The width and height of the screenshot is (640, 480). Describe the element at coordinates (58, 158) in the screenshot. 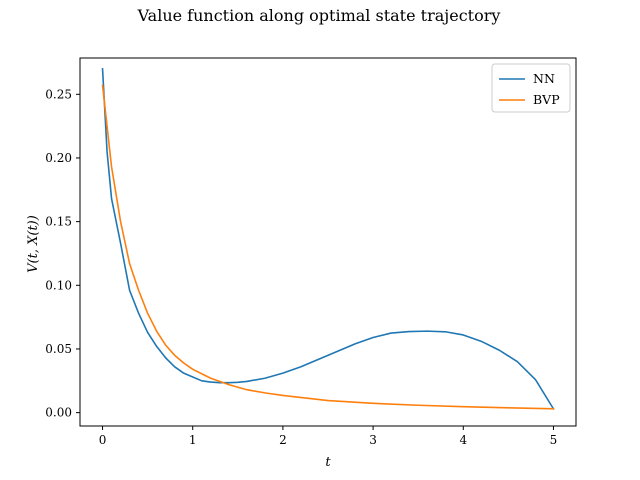

I see `y-tick-label: 0.20` at that location.